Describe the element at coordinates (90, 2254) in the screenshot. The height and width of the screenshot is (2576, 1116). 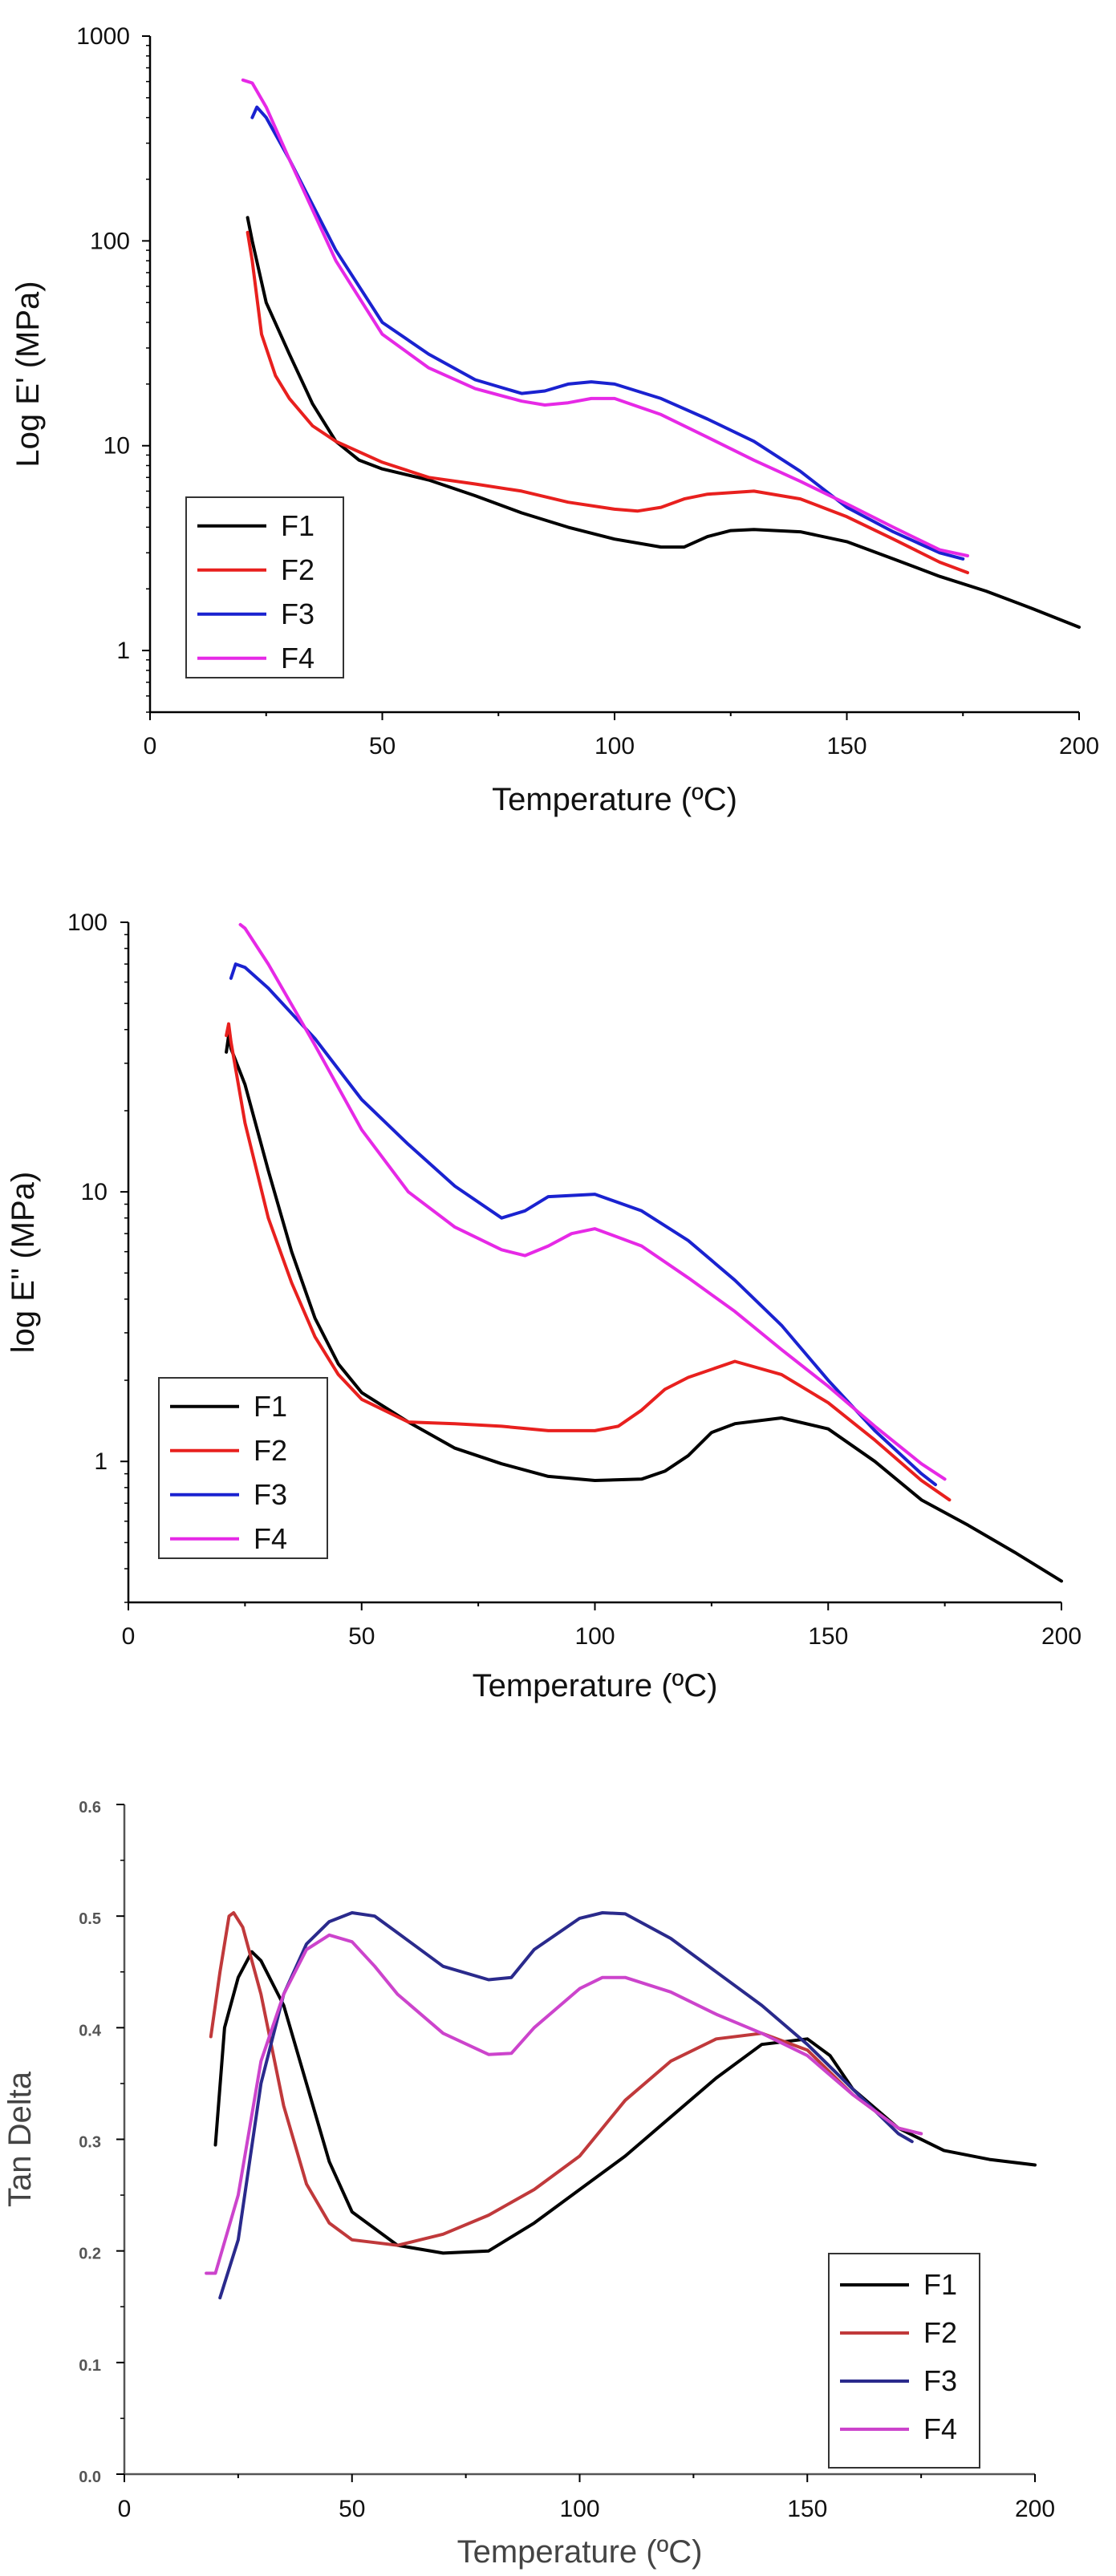
I see `y-tick-label: 0.2` at that location.